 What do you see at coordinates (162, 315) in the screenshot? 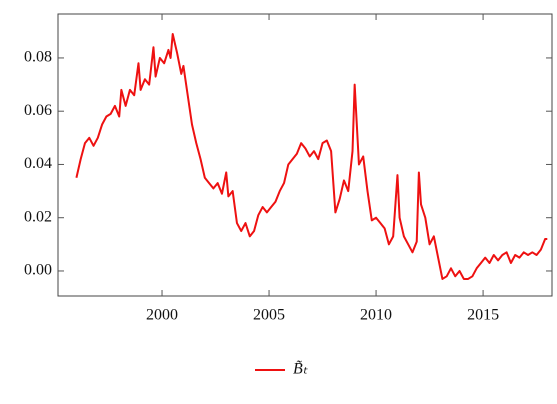
I see `x-tick-label: 2000` at bounding box center [162, 315].